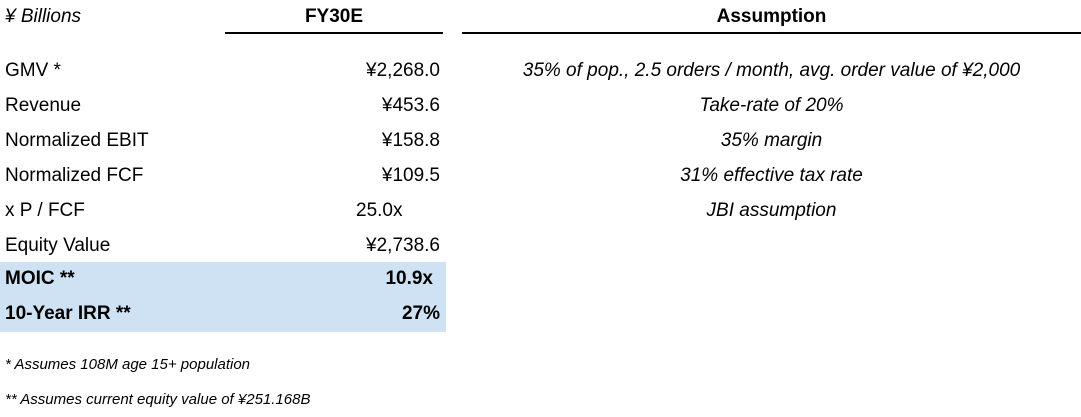 The image size is (1081, 417). Describe the element at coordinates (223, 176) in the screenshot. I see `table-row-normalized-fcf: Normalized FCF ¥109.5` at that location.